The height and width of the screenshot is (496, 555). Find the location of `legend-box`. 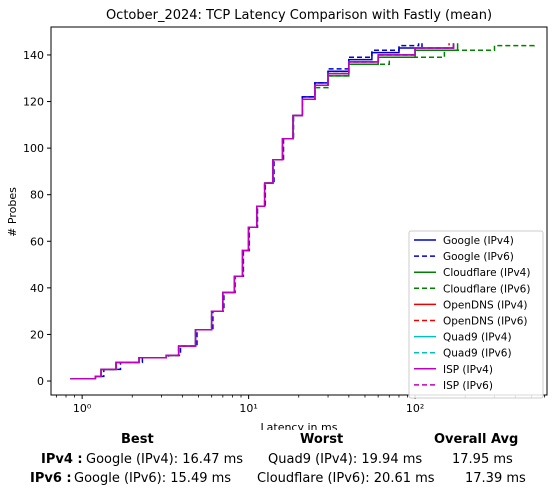

legend-box is located at coordinates (476, 314).